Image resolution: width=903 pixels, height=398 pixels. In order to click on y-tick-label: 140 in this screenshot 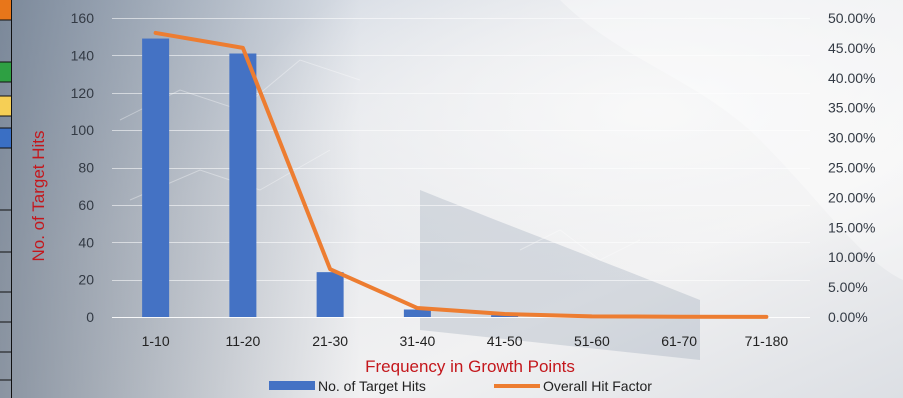, I will do `click(83, 55)`.